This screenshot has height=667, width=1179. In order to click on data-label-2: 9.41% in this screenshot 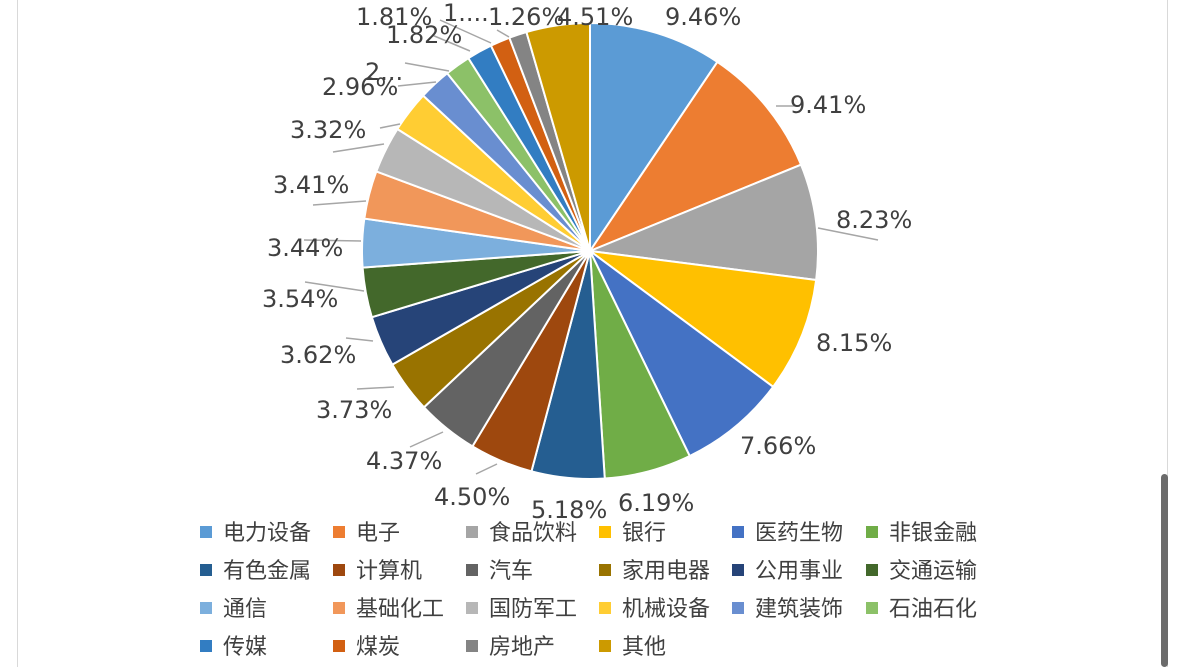, I will do `click(828, 105)`.